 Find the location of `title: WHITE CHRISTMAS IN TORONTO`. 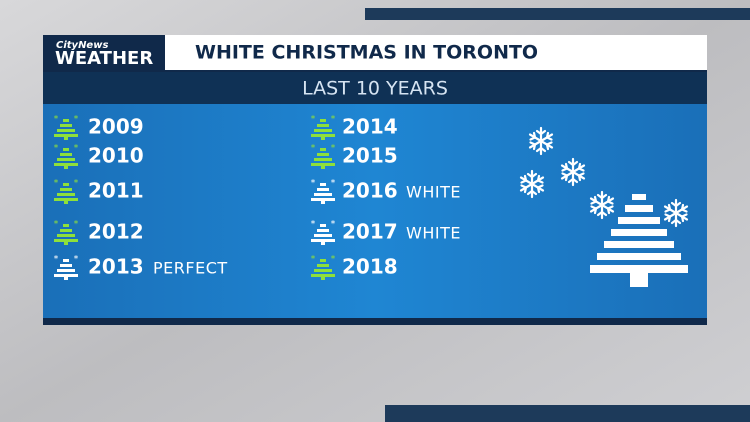

title: WHITE CHRISTMAS IN TORONTO is located at coordinates (366, 53).